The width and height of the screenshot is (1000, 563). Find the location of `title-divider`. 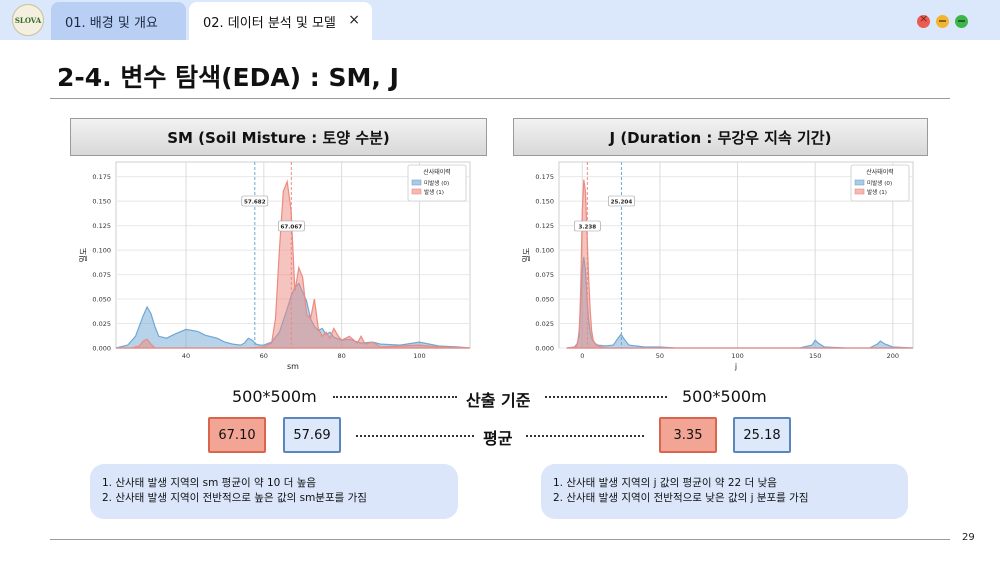

title-divider is located at coordinates (500, 98).